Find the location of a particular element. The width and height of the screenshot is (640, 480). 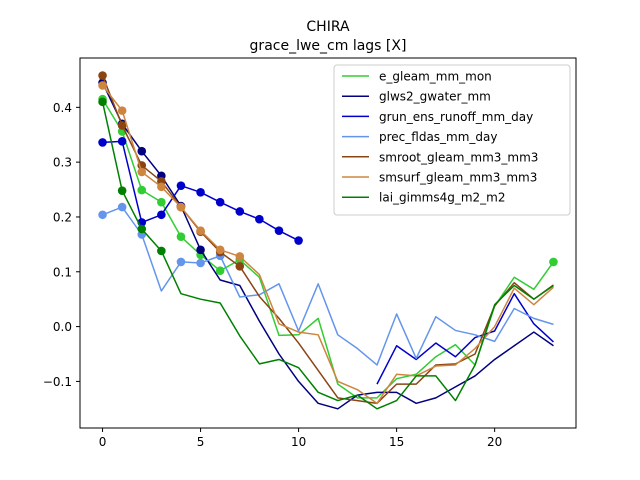

x-tick-label: 0 is located at coordinates (103, 442).